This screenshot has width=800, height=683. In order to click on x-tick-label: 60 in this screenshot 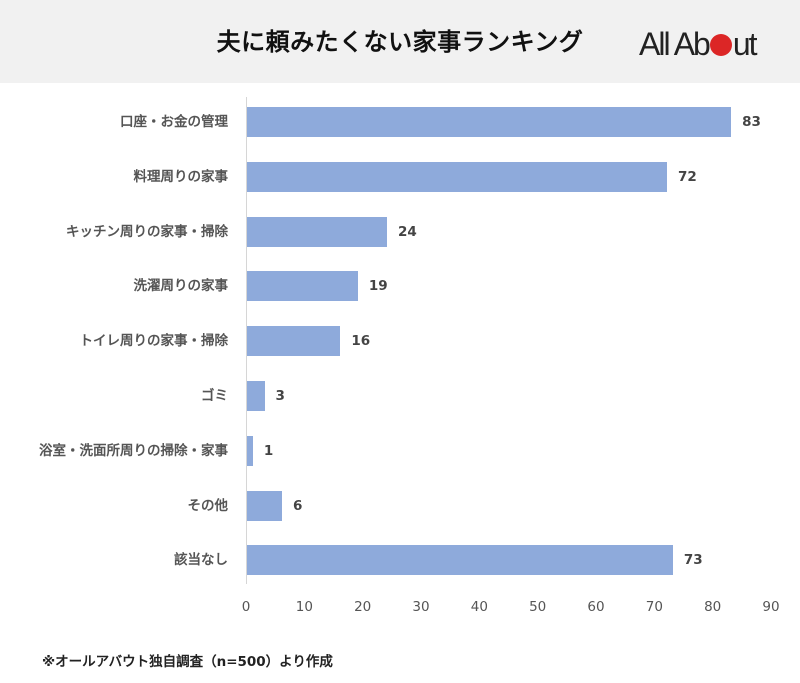, I will do `click(596, 607)`.